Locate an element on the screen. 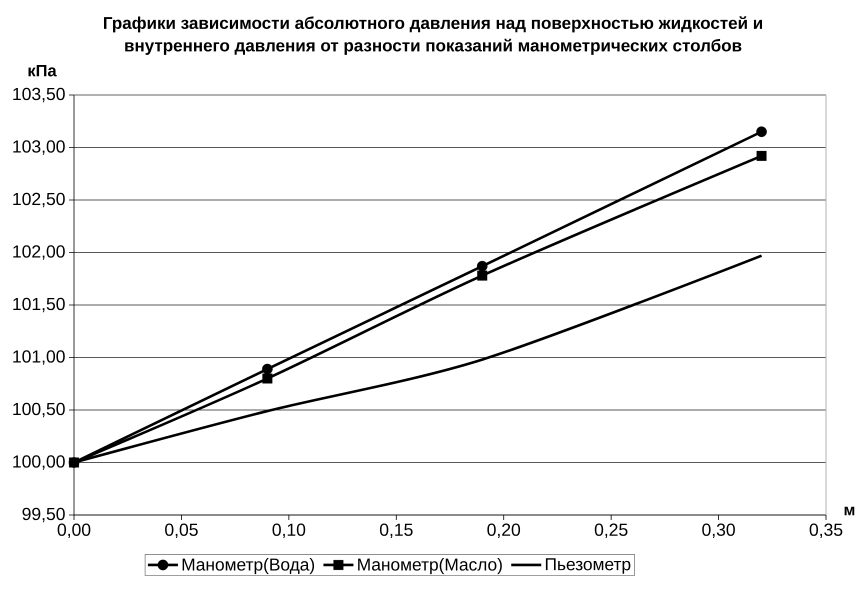  x-axis-title: м is located at coordinates (849, 511).